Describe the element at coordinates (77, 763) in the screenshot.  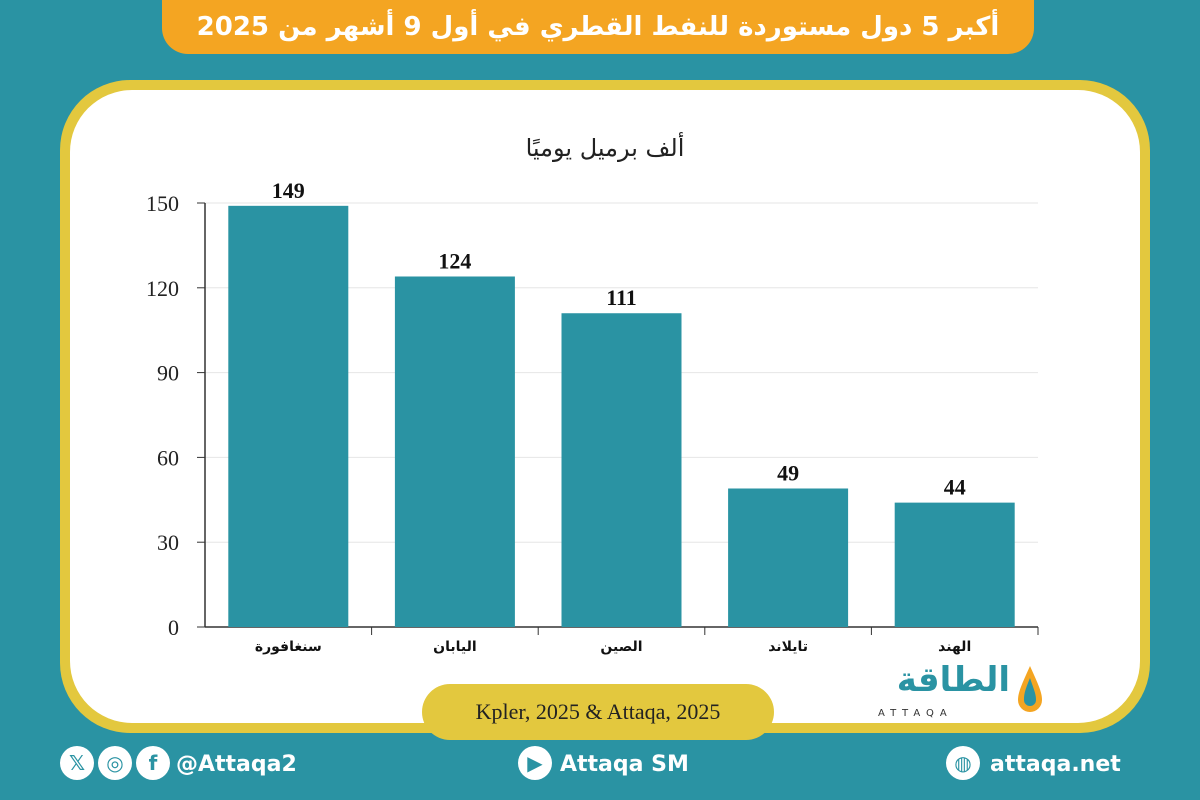
I see `x-icon: 𝕏` at that location.